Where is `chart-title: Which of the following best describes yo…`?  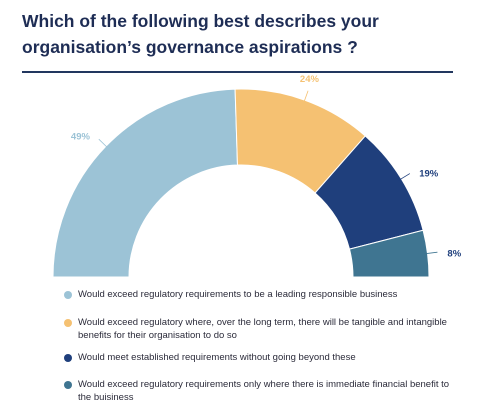
chart-title: Which of the following best describes yo… is located at coordinates (200, 34).